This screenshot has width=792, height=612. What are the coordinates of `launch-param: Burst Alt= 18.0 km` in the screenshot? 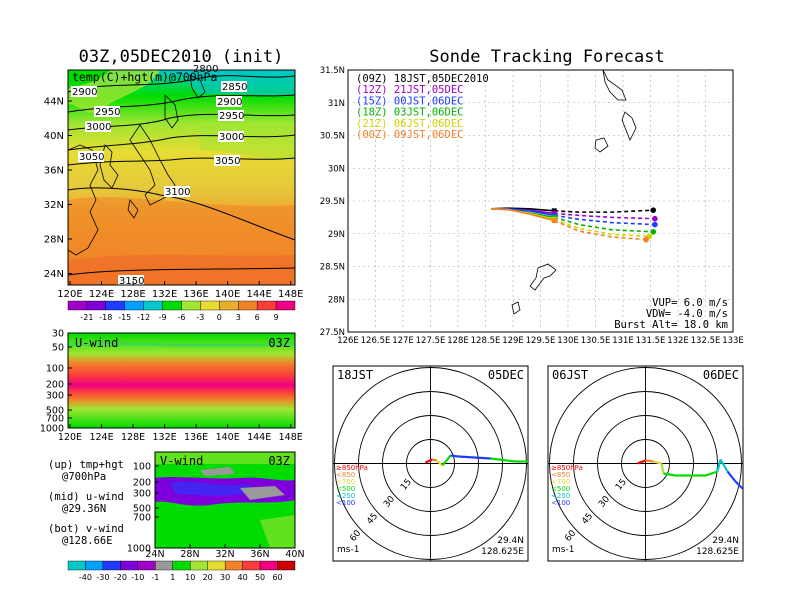 It's located at (671, 325).